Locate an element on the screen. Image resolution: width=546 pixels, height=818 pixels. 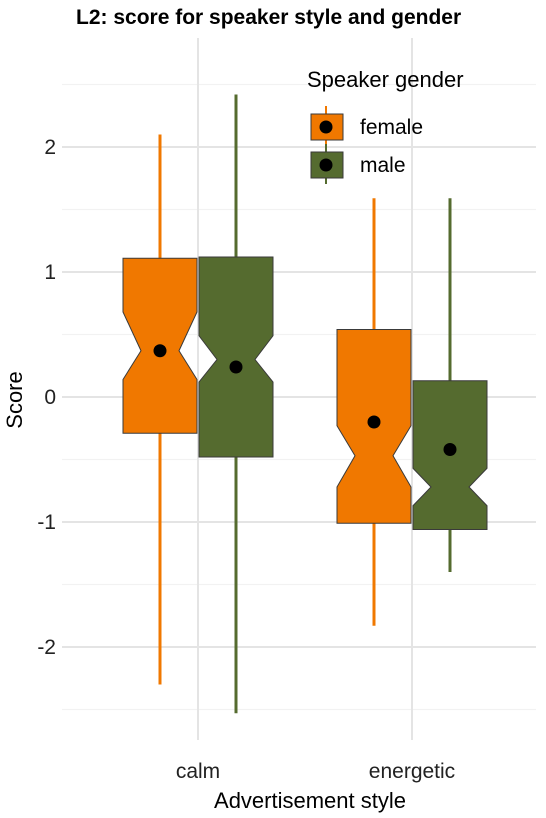
x-axis-ticks: calm energetic is located at coordinates (315, 771).